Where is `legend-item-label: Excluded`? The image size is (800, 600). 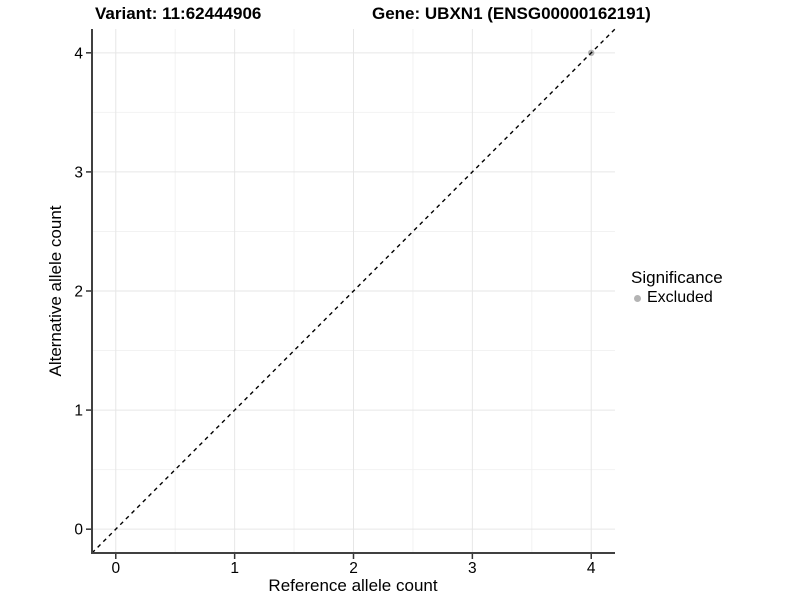 legend-item-label: Excluded is located at coordinates (680, 297).